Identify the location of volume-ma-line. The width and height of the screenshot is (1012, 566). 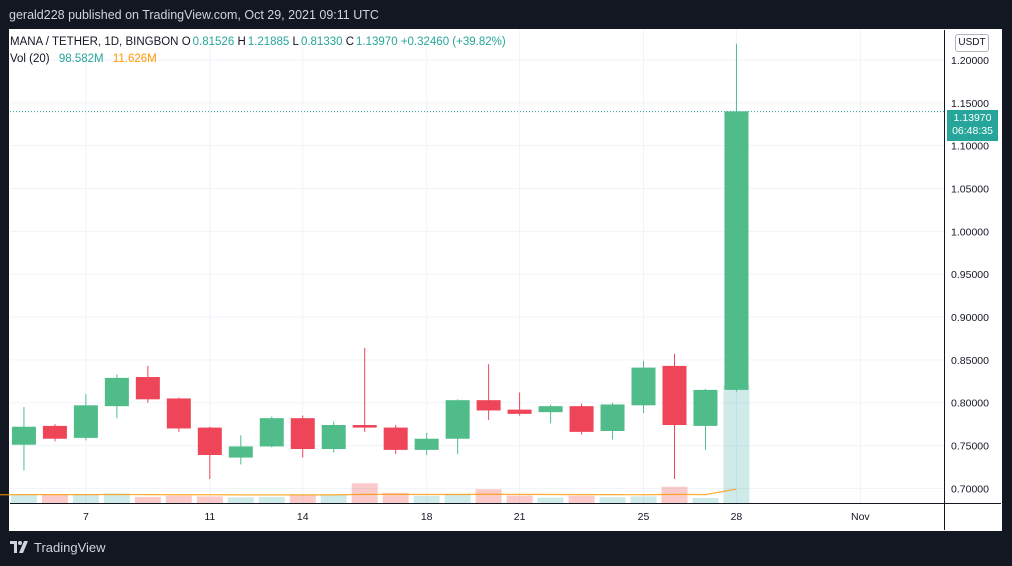
(368, 492).